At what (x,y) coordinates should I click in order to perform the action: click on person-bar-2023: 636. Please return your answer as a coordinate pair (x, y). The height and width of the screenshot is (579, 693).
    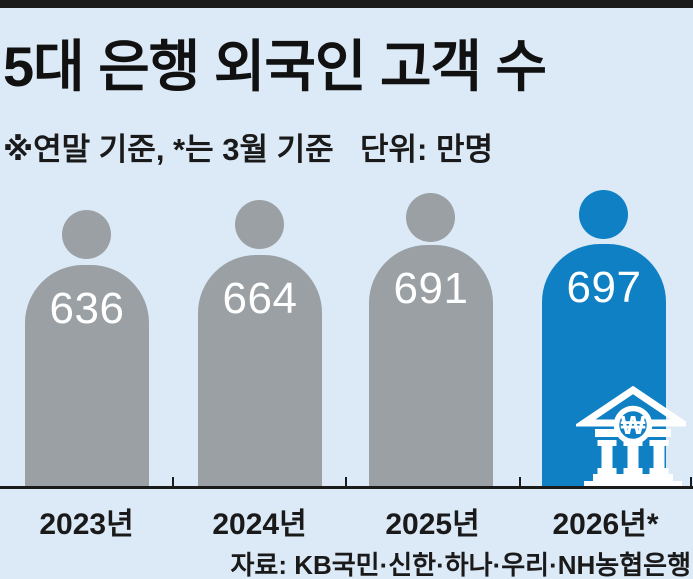
    Looking at the image, I should click on (87, 348).